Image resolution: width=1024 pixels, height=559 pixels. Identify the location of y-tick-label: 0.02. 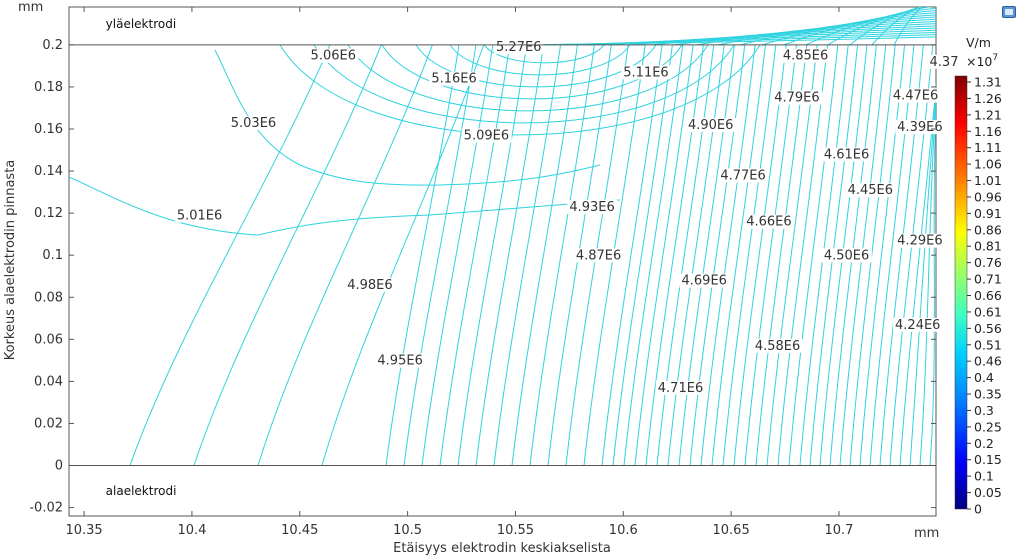
(48, 423).